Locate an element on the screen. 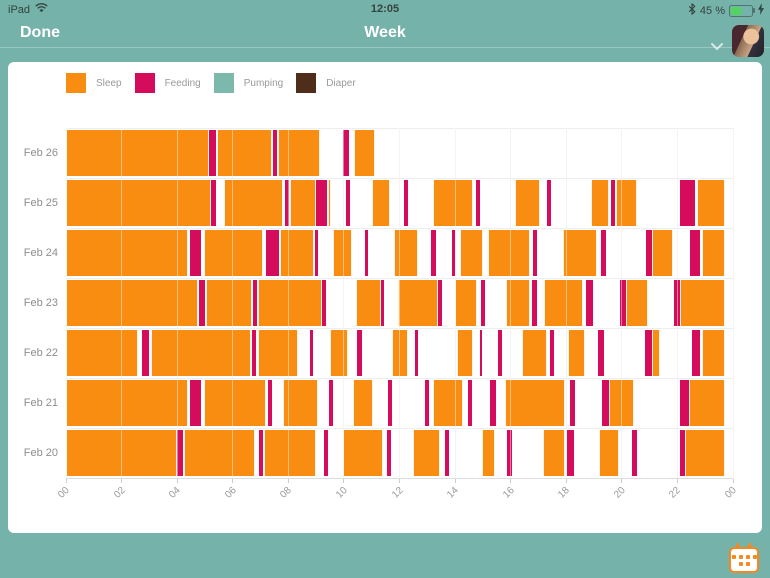 This screenshot has height=578, width=770. avatar is located at coordinates (748, 41).